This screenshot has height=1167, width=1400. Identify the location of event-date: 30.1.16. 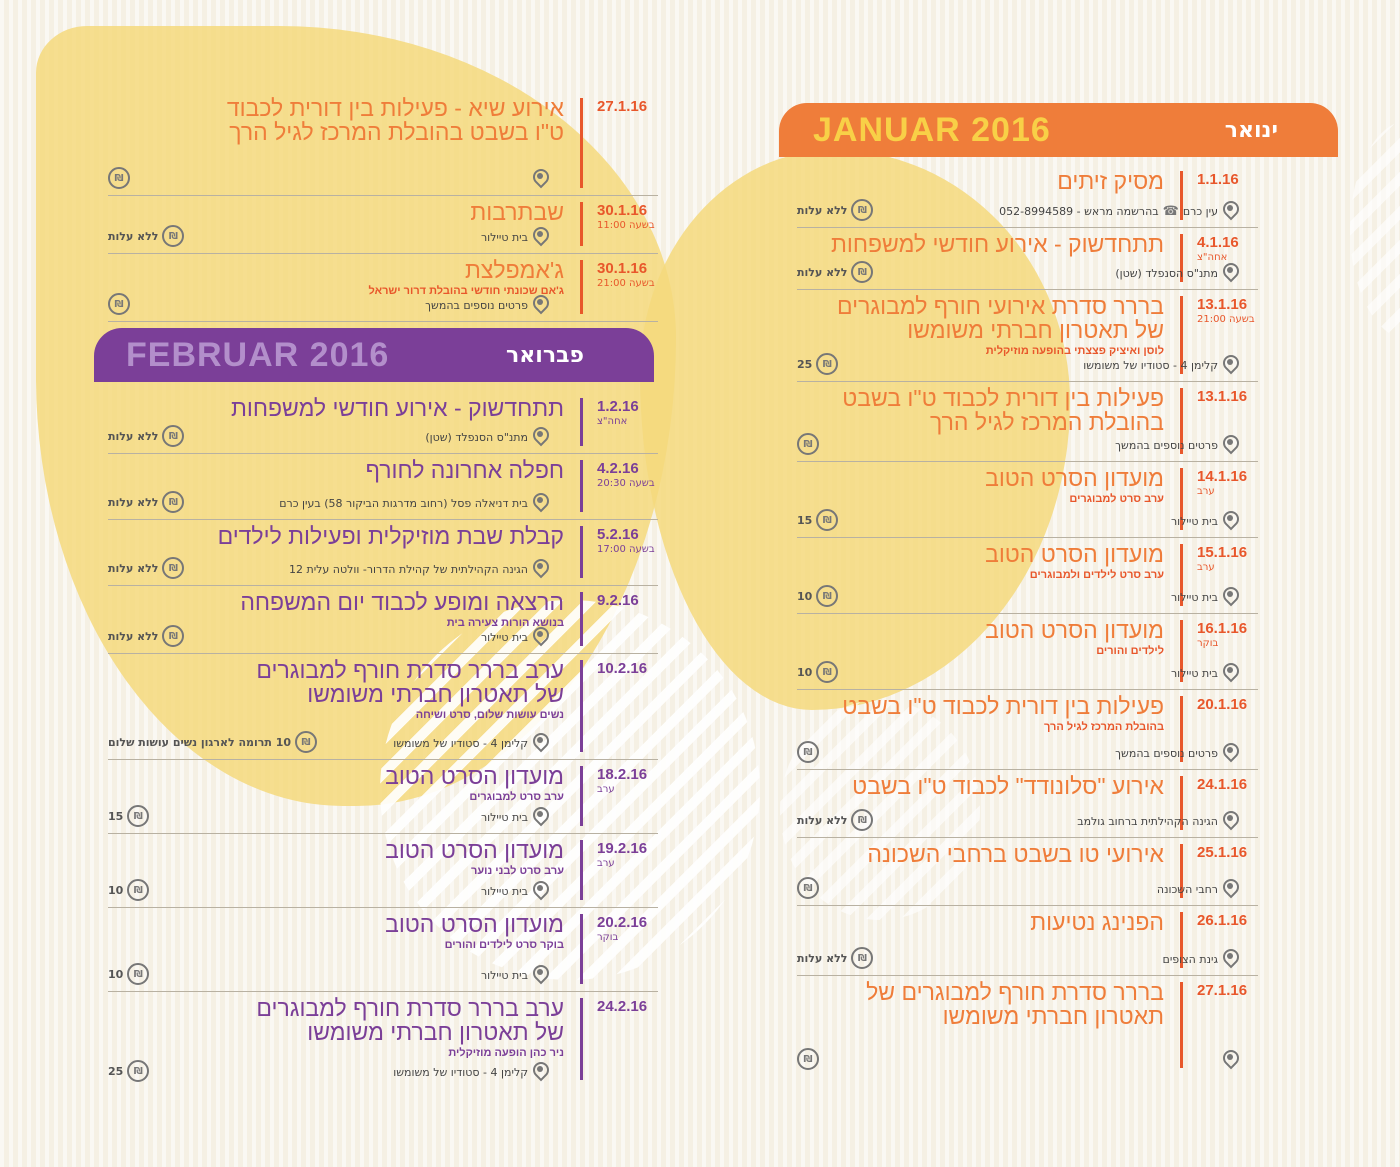
(622, 210).